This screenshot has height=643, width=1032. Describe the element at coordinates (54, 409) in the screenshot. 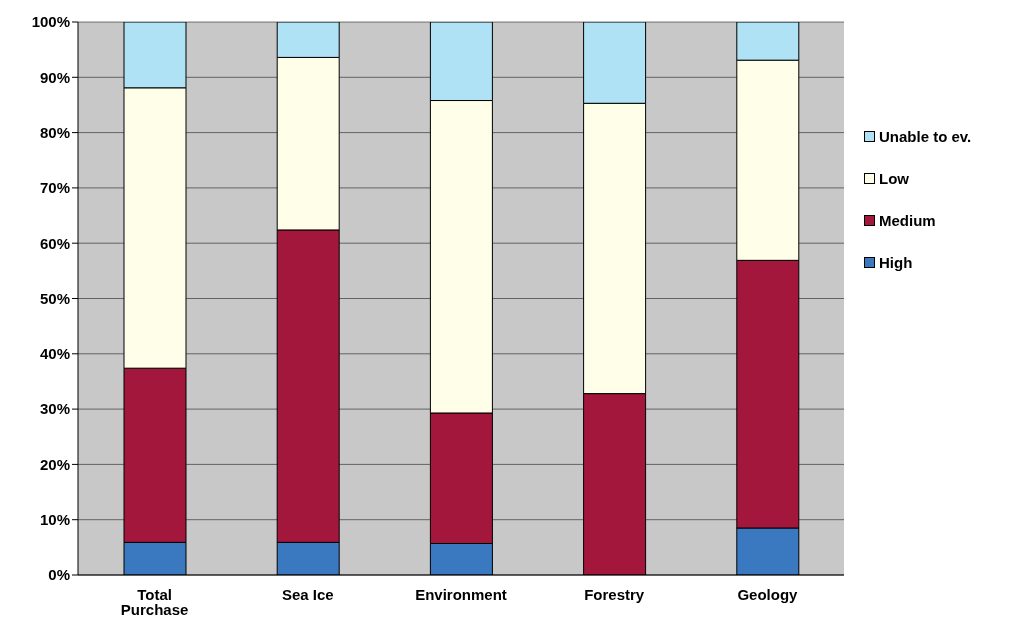

I see `y-tick-label: 30%` at that location.